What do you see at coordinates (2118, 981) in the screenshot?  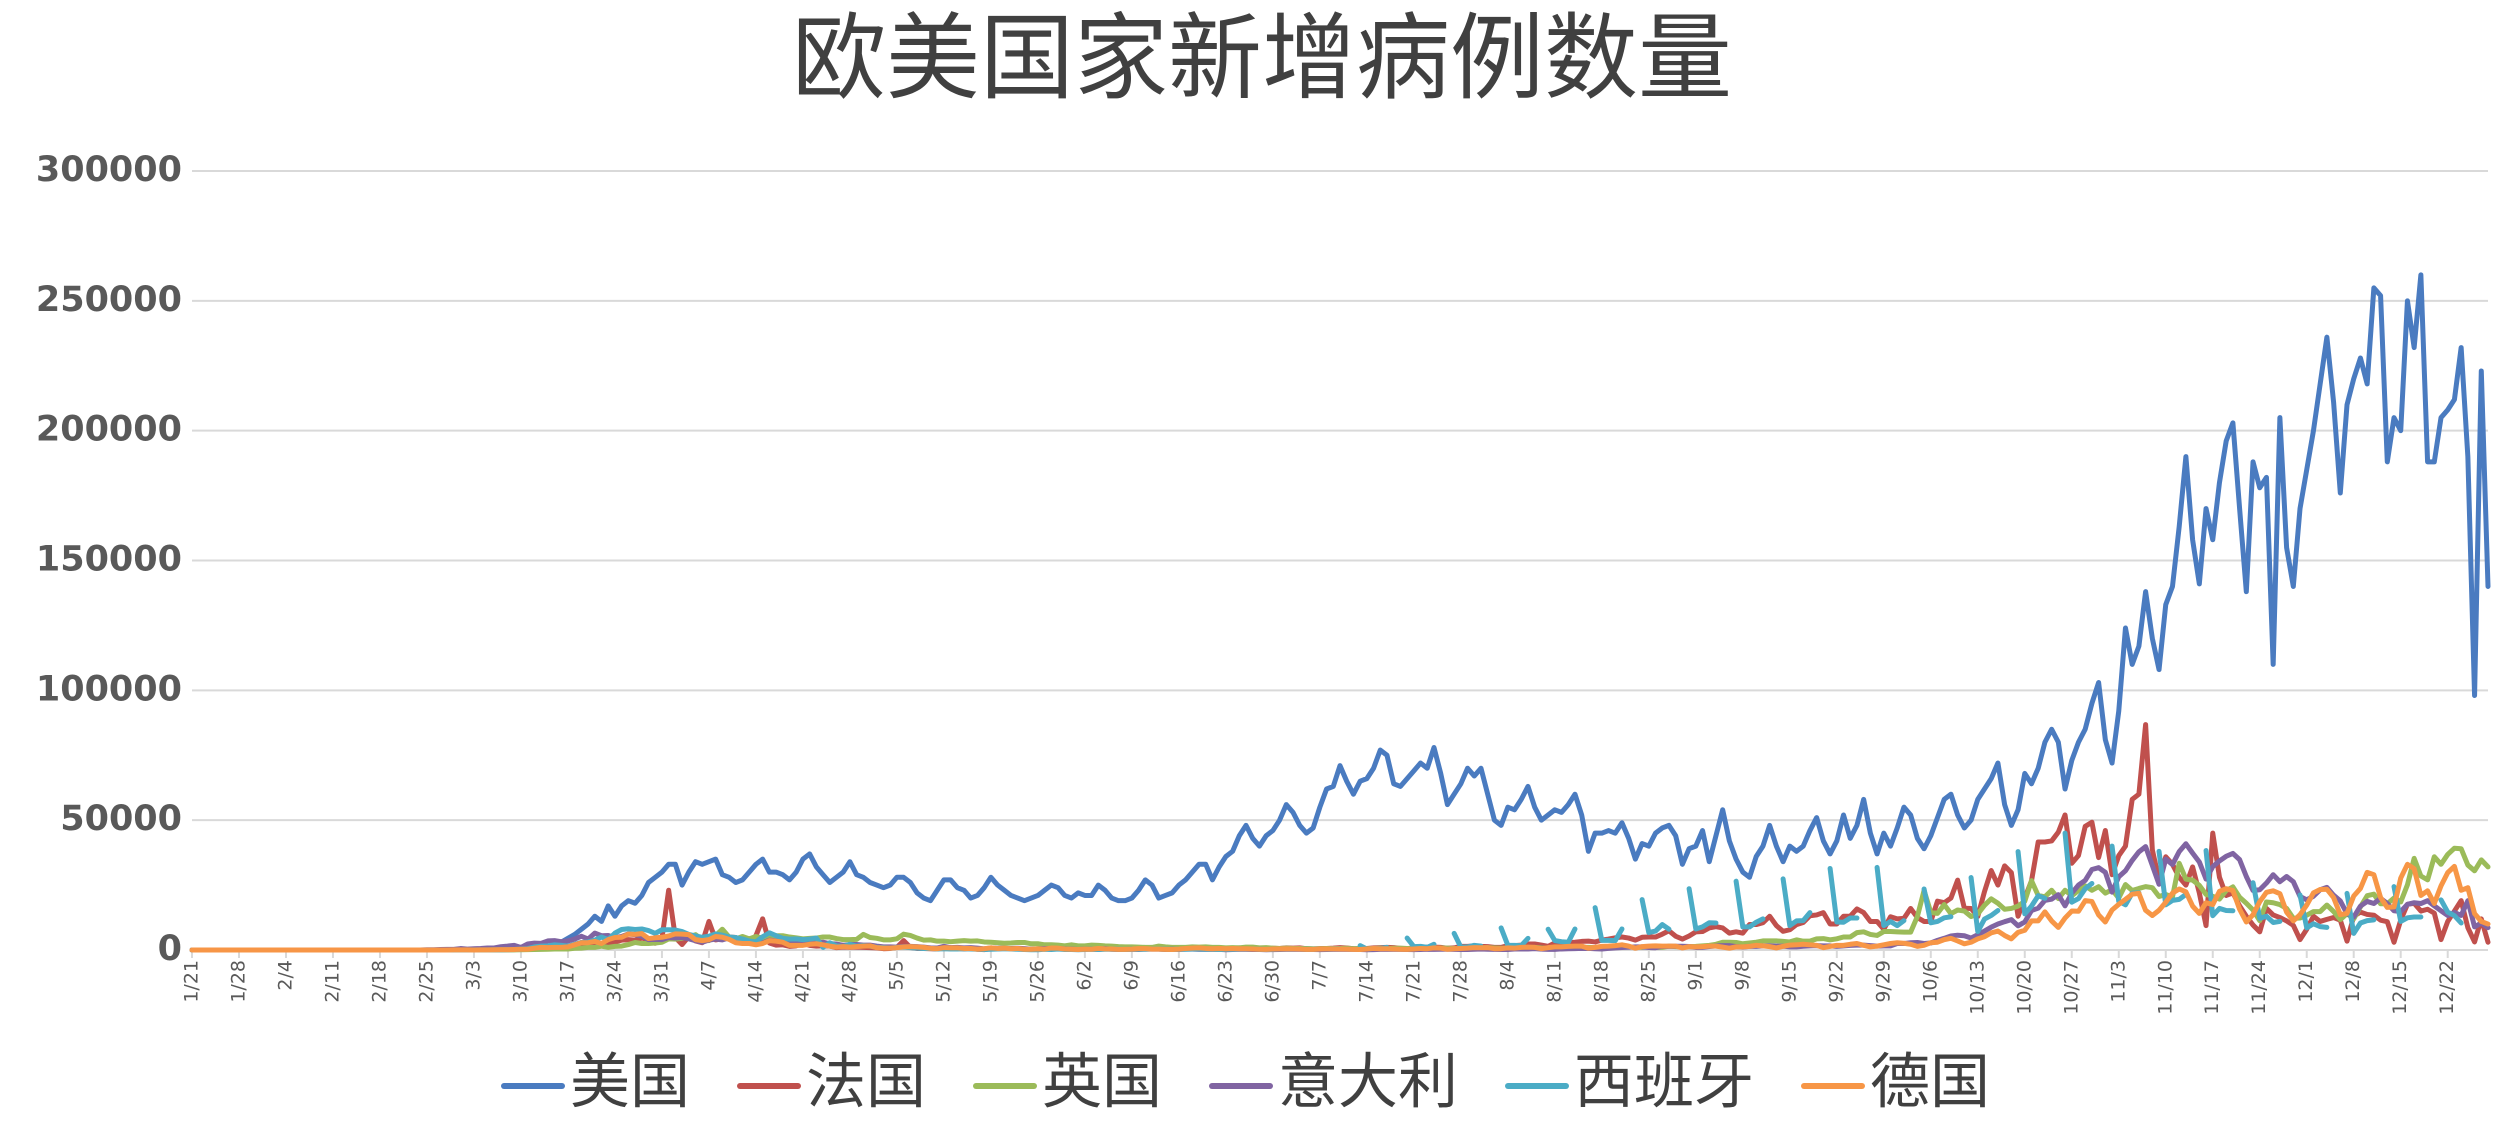 I see `x-tick-label: 11/3` at bounding box center [2118, 981].